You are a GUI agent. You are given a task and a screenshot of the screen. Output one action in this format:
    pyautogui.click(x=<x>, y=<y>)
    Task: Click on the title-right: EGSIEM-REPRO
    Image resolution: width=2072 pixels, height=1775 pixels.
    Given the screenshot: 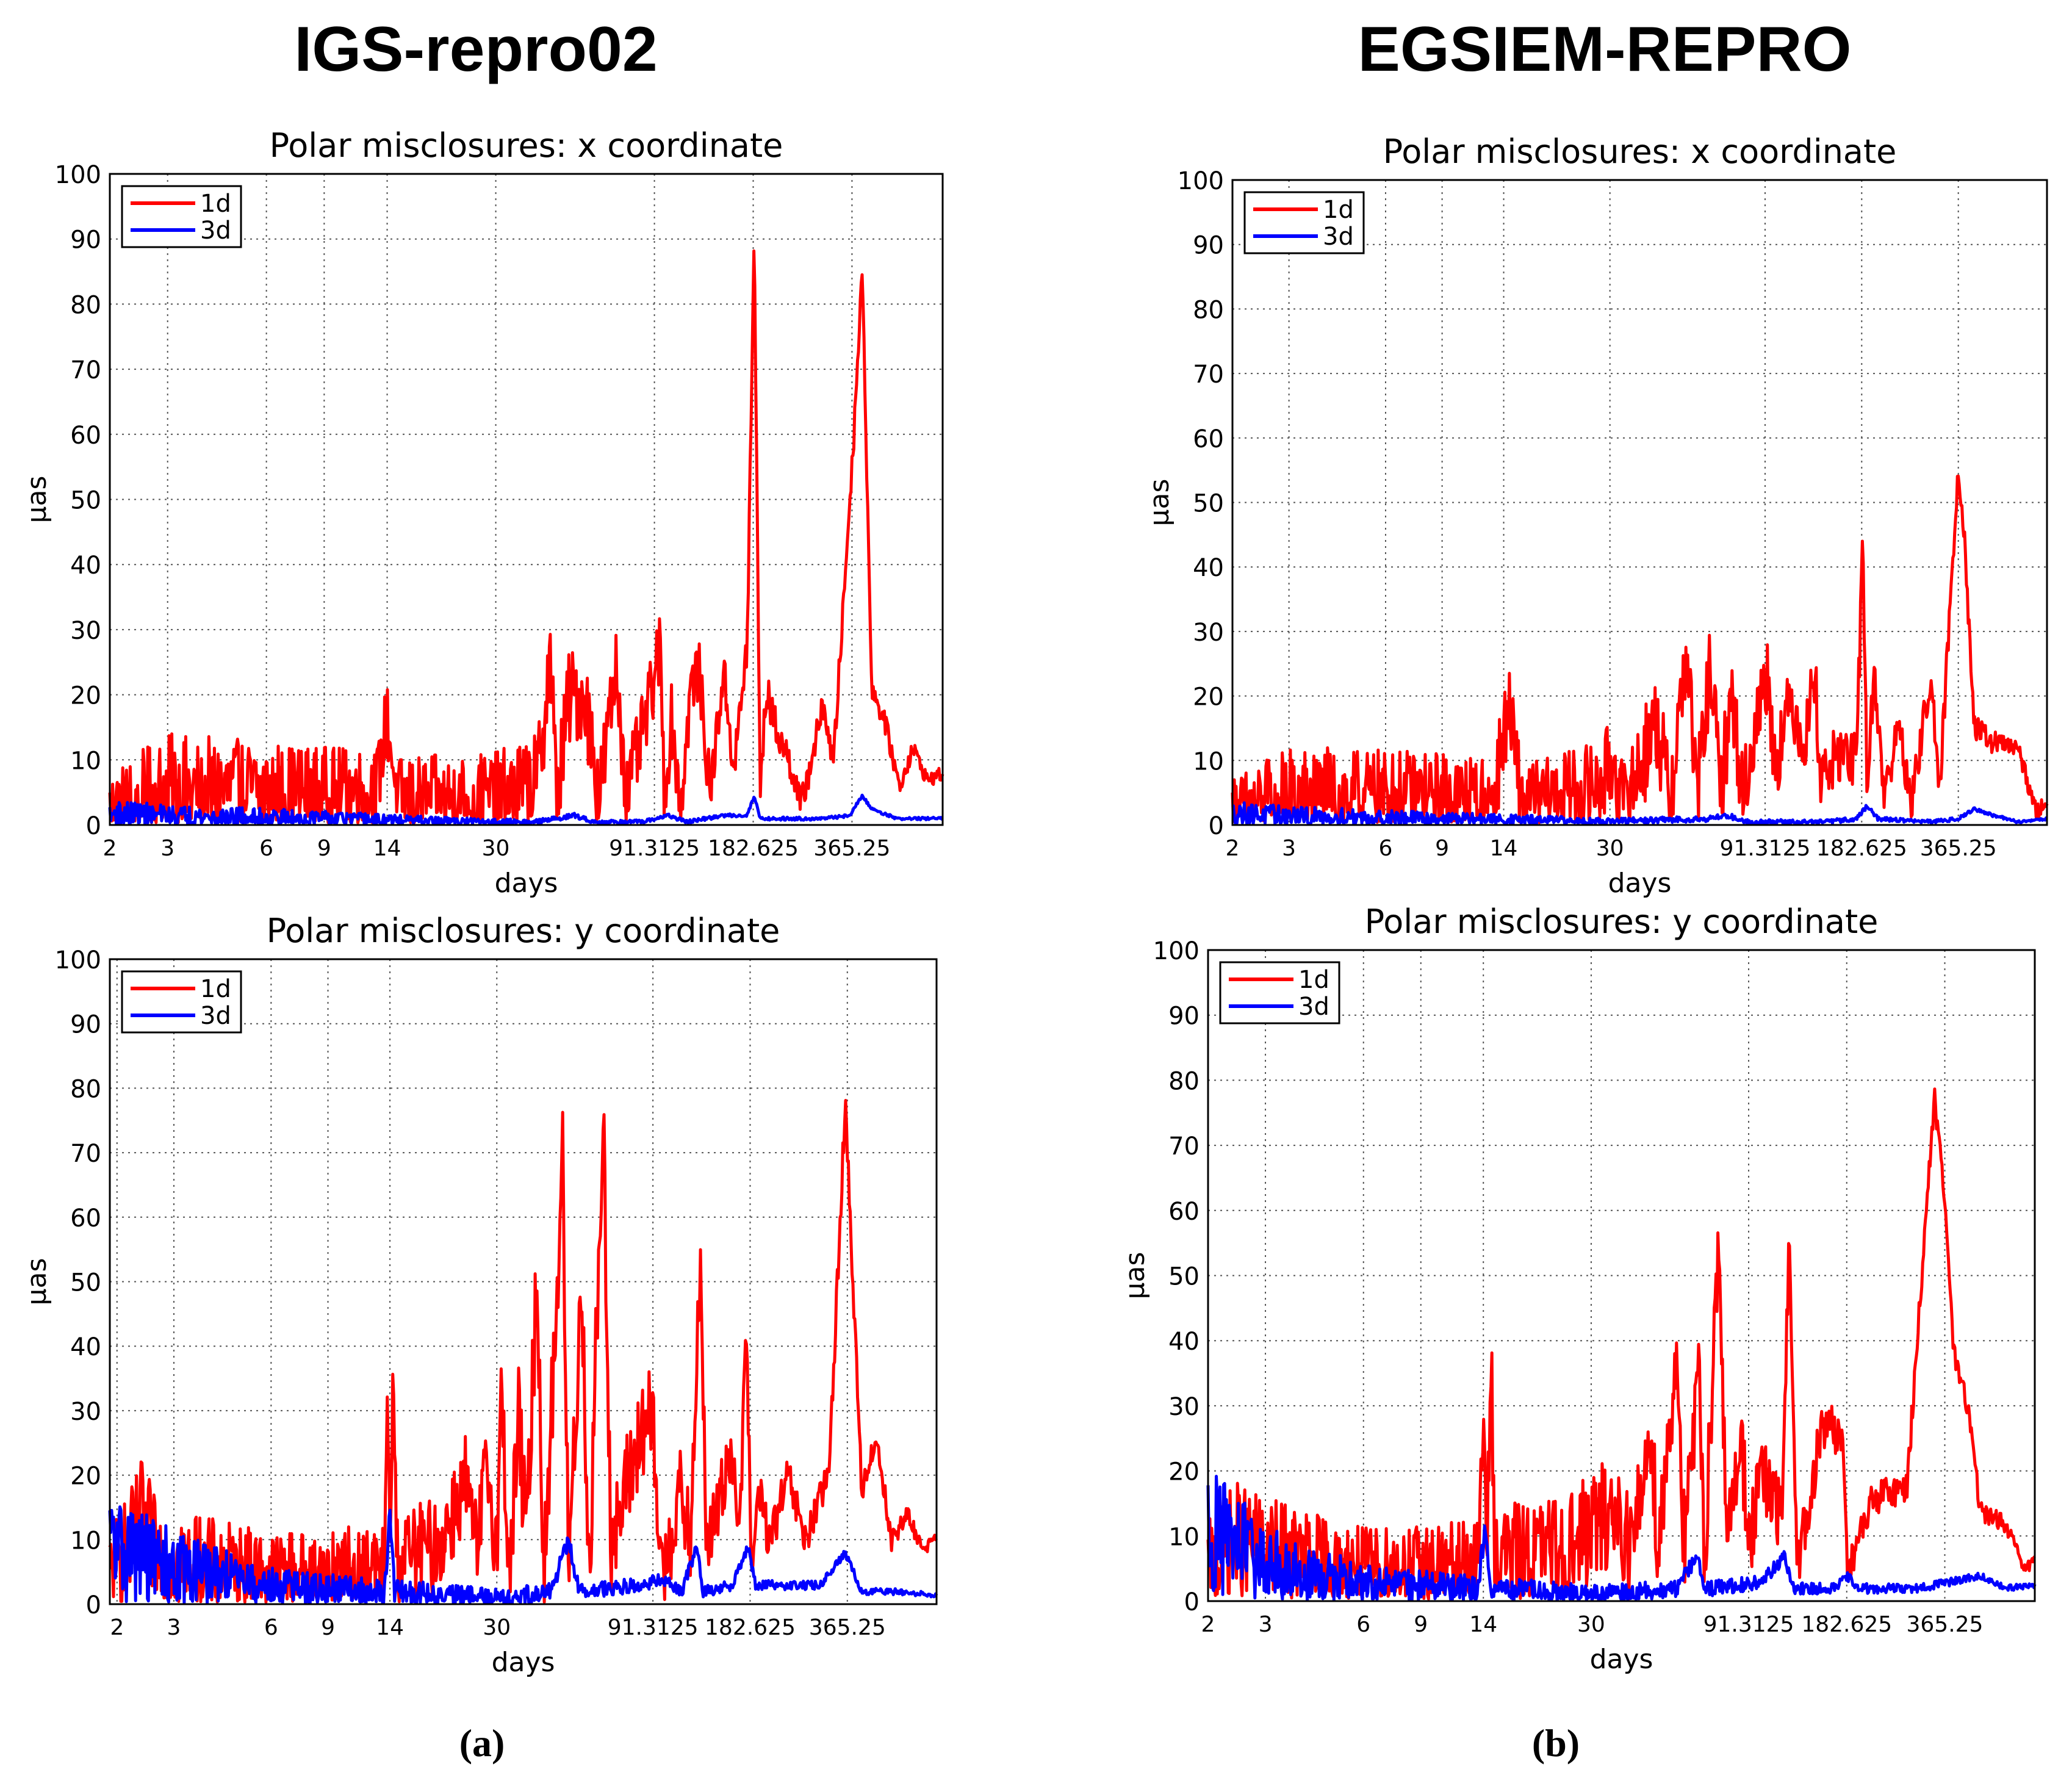 What is the action you would take?
    pyautogui.click(x=1605, y=49)
    